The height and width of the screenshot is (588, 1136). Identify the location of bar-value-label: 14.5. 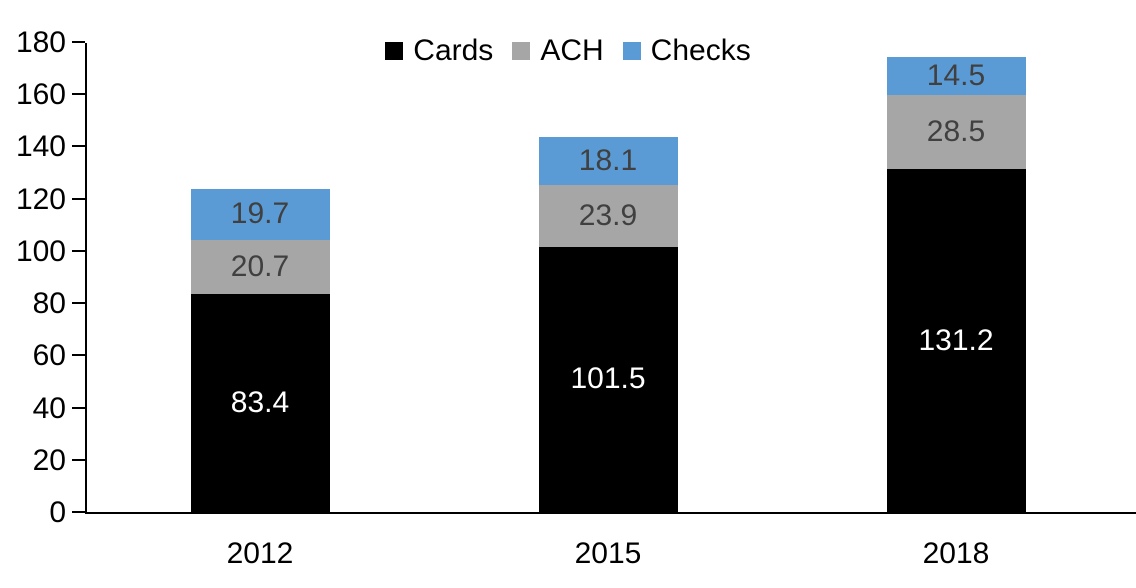
(956, 76).